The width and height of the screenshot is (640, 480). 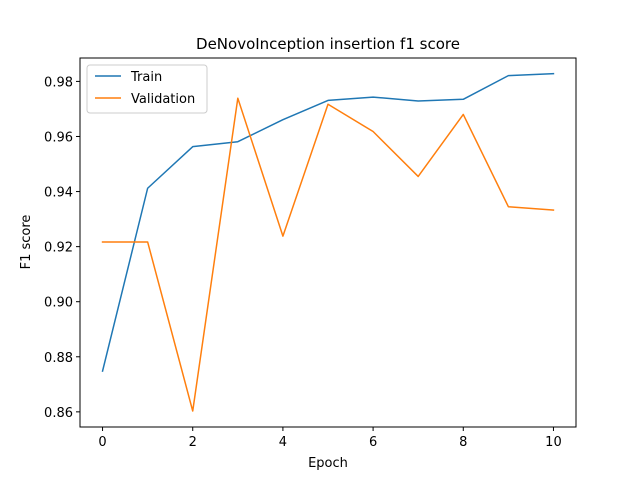 I want to click on y-axis: 0.86 0.88 0.90 0.92 0.94 0.96 0.98, so click(x=62, y=248).